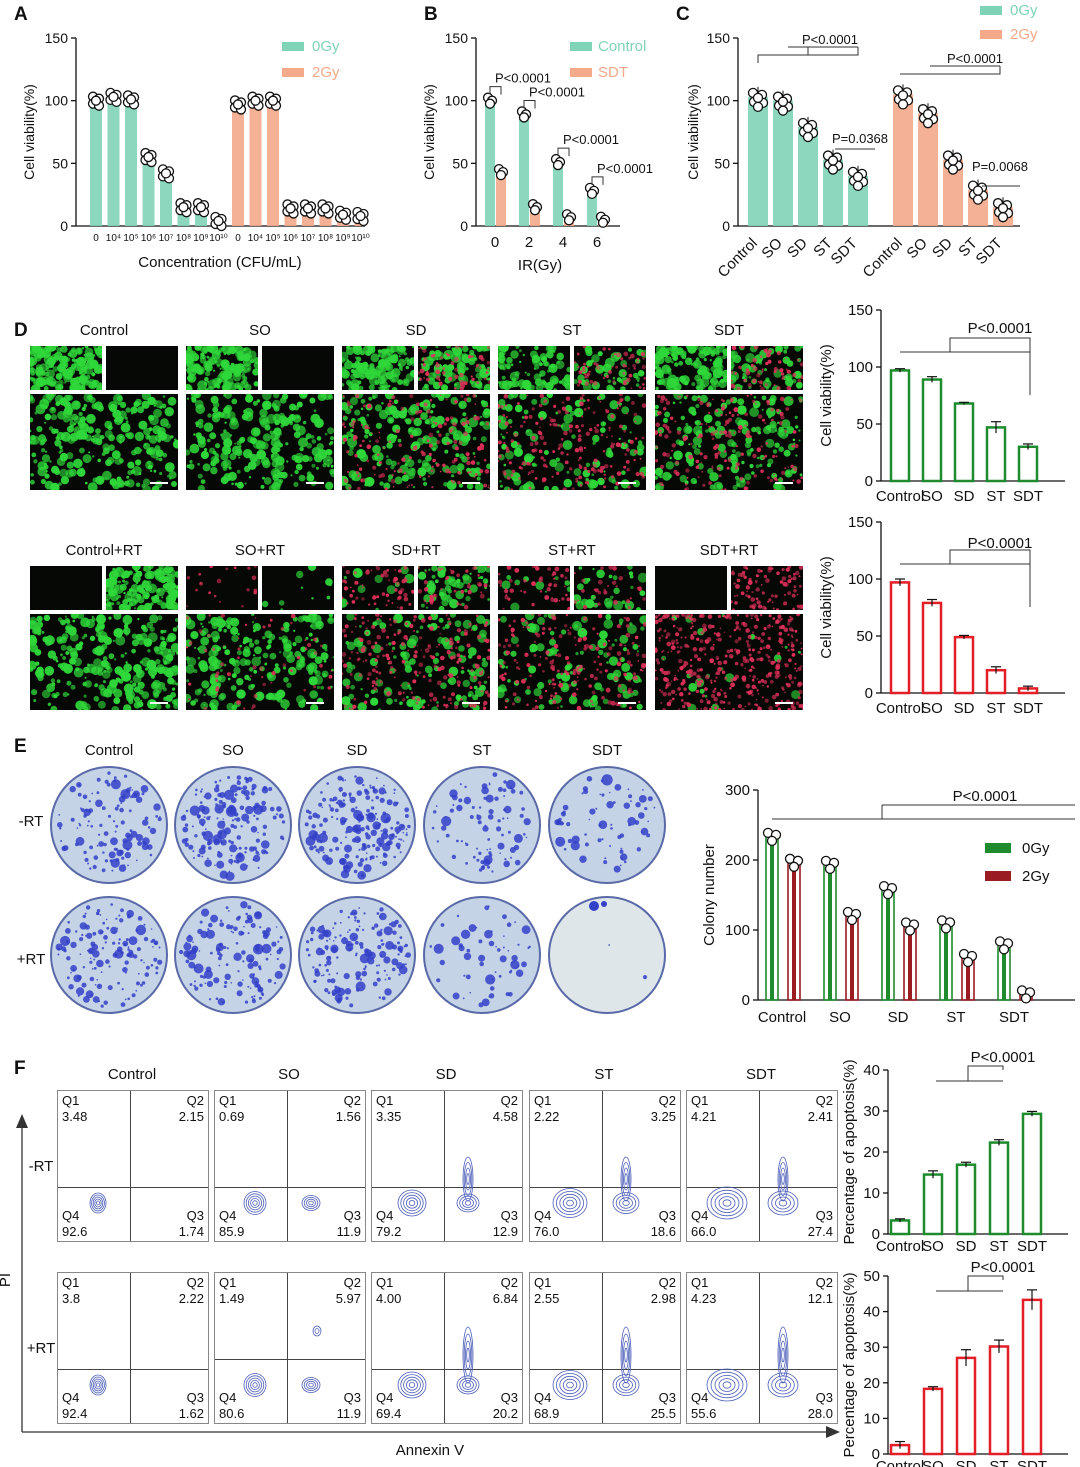 The height and width of the screenshot is (1467, 1080). I want to click on quadrant-value-q2: 2.41, so click(820, 1116).